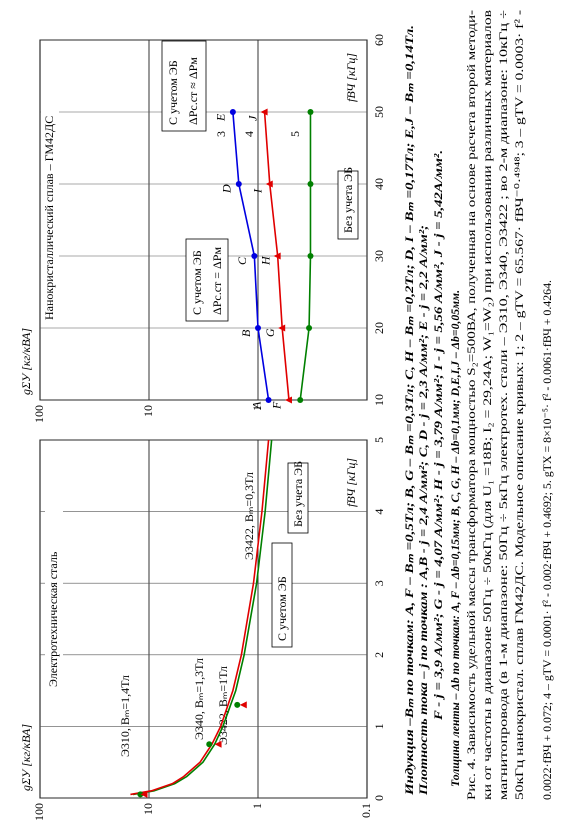  Describe the element at coordinates (221, 134) in the screenshot. I see `annotation: 3` at that location.